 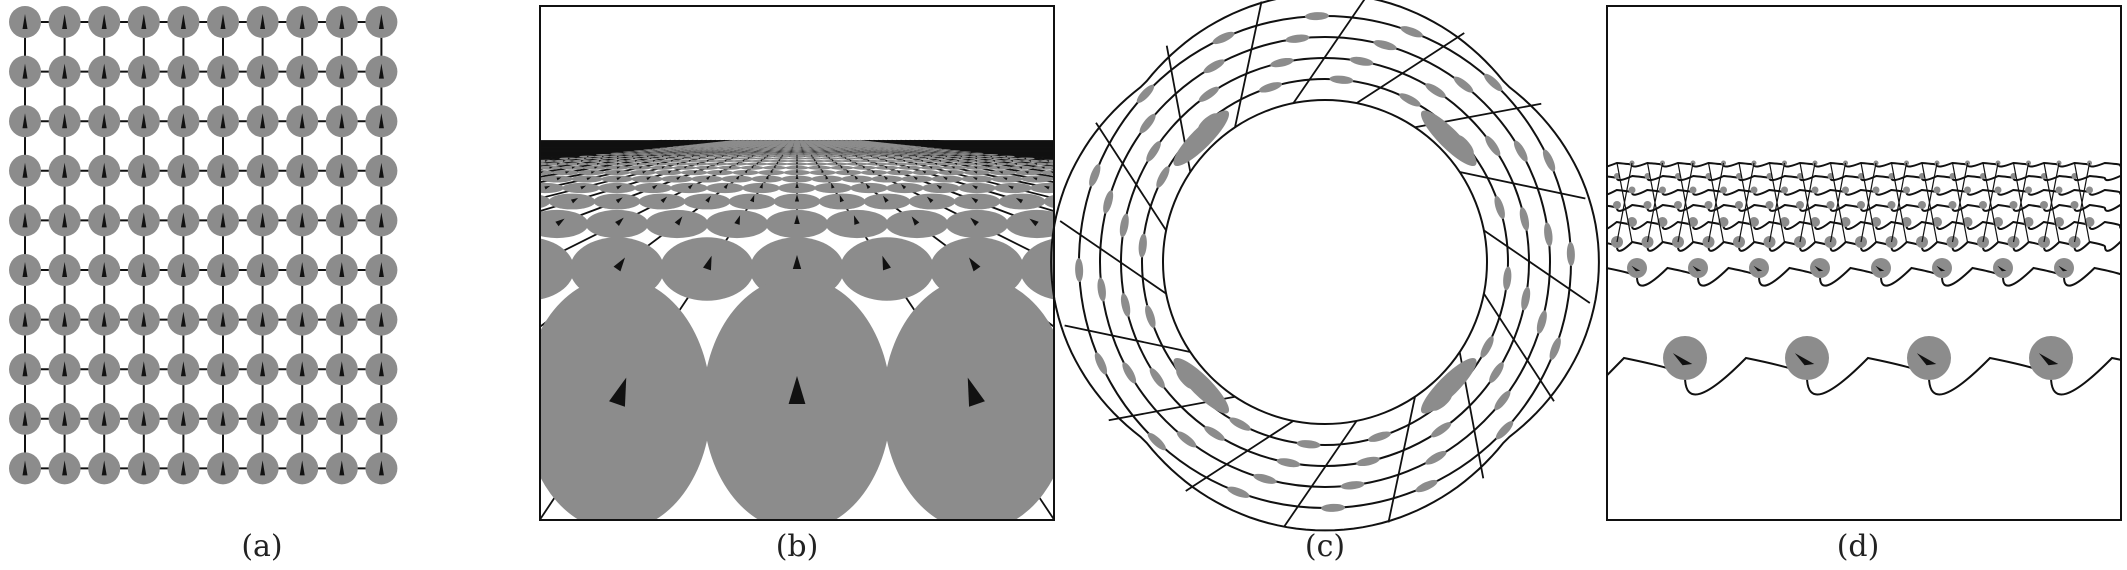 What do you see at coordinates (1113, 257) in the screenshot?
I see `distortion-spoke` at bounding box center [1113, 257].